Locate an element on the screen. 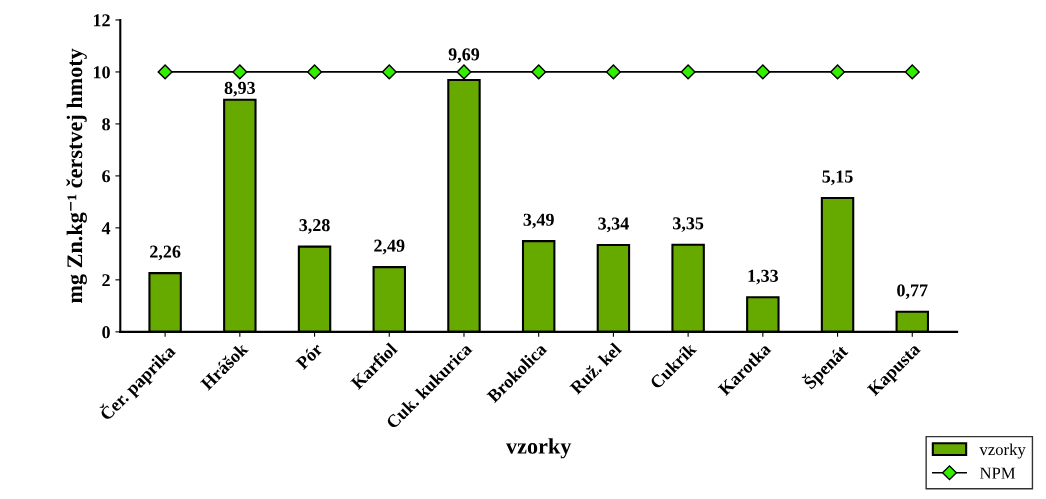 The width and height of the screenshot is (1046, 499). data-label: 0,77 is located at coordinates (912, 292).